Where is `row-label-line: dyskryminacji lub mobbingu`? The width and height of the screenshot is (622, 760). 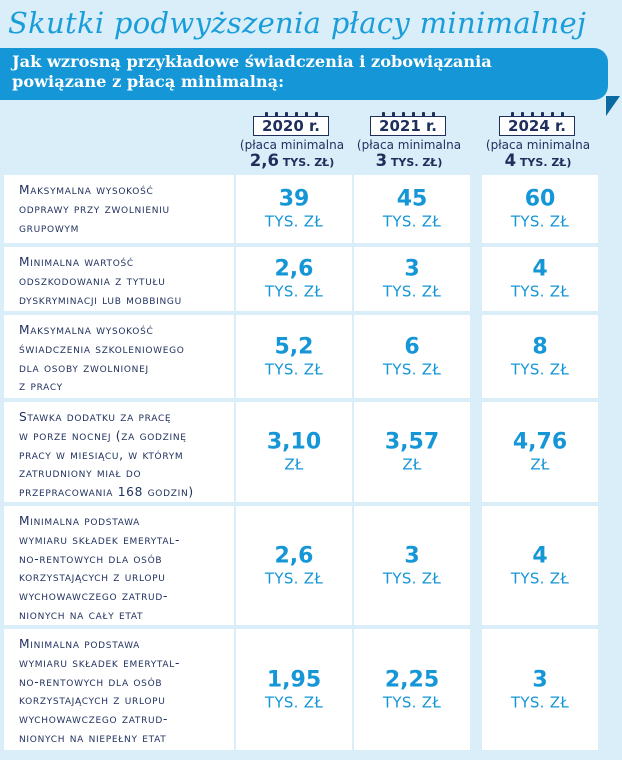
row-label-line: dyskryminacji lub mobbingu is located at coordinates (100, 299).